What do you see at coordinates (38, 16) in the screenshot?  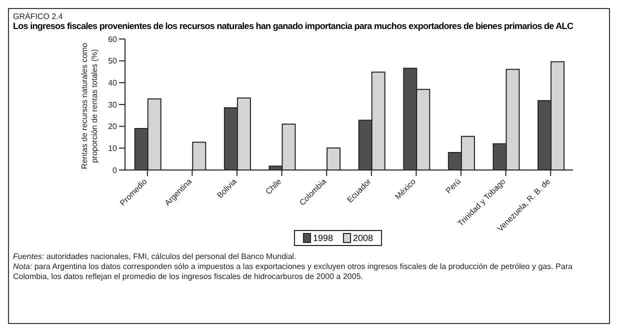 I see `text: GRÁFICO 2.4` at bounding box center [38, 16].